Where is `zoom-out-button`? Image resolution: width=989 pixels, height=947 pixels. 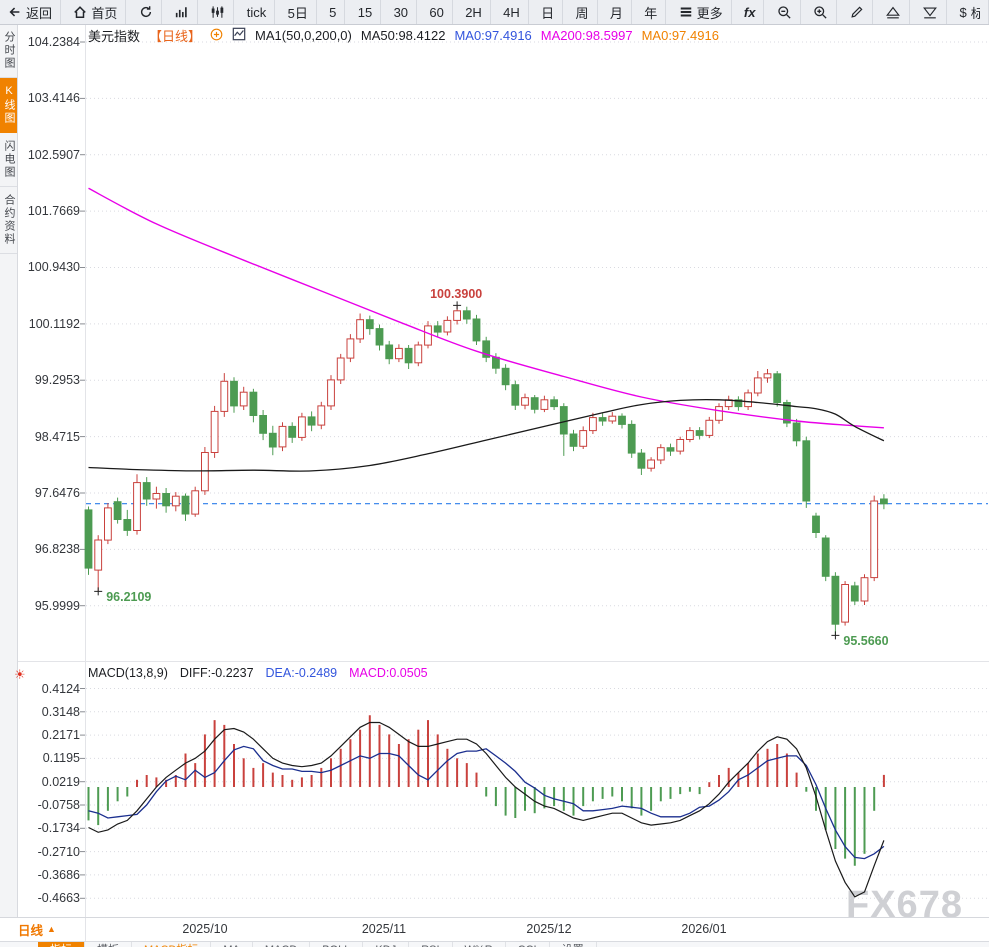
zoom-out-button is located at coordinates (785, 12).